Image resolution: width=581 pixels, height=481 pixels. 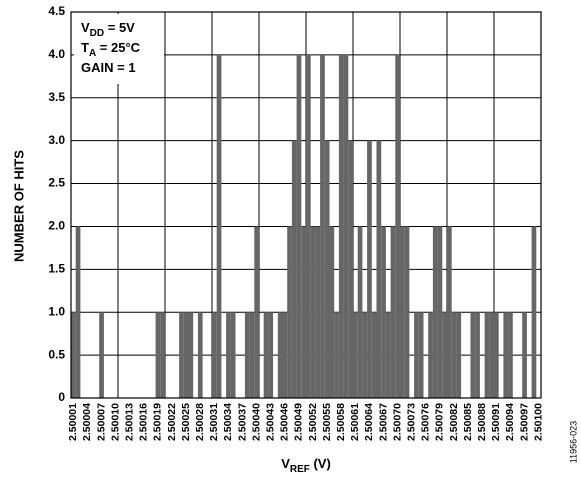 I want to click on annotation: VDD = 5V, so click(x=108, y=29).